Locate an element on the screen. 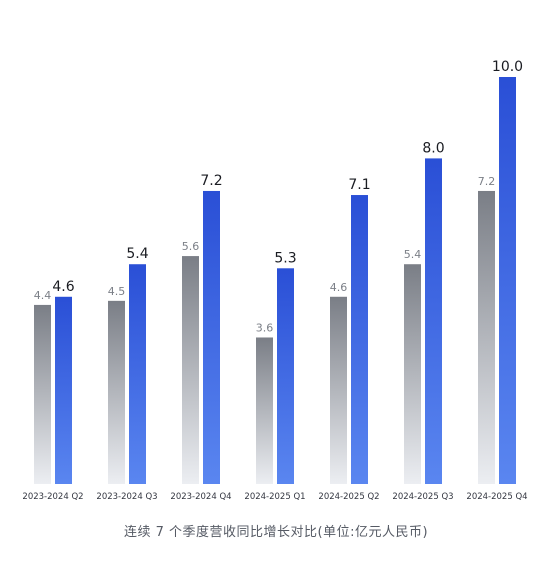  value-label-series2-2: 5.4 is located at coordinates (137, 254).